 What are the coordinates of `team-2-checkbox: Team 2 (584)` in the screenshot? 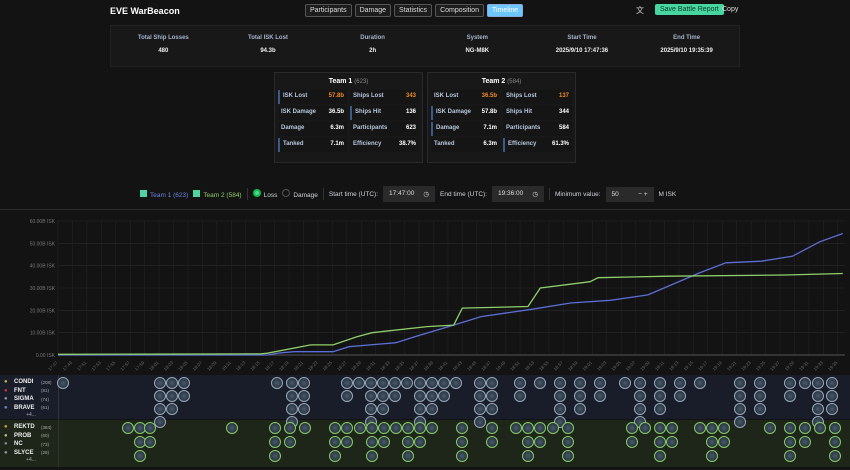 It's located at (217, 194).